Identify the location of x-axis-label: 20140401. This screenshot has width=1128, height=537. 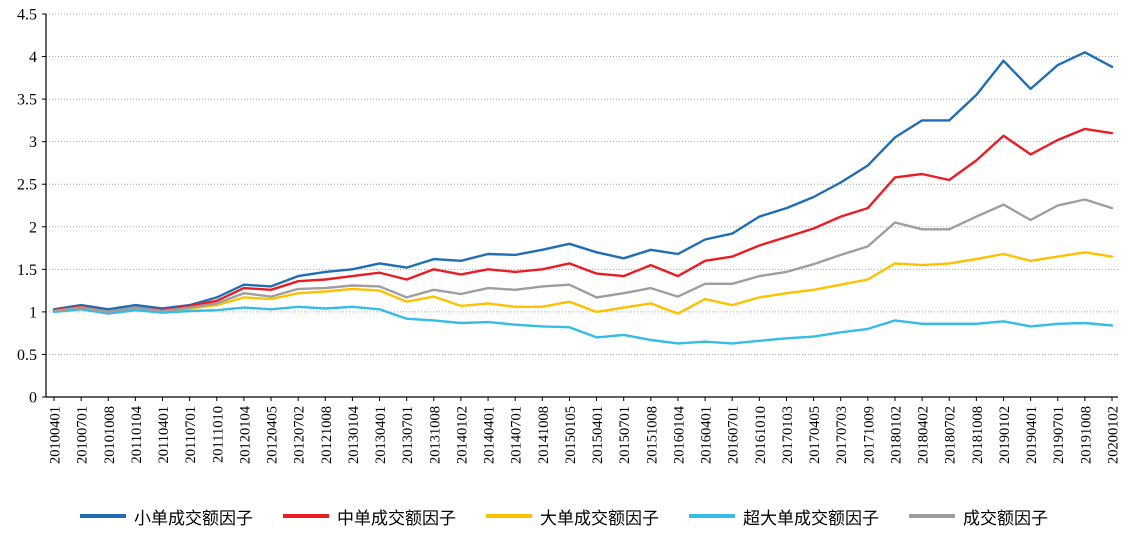
(490, 435).